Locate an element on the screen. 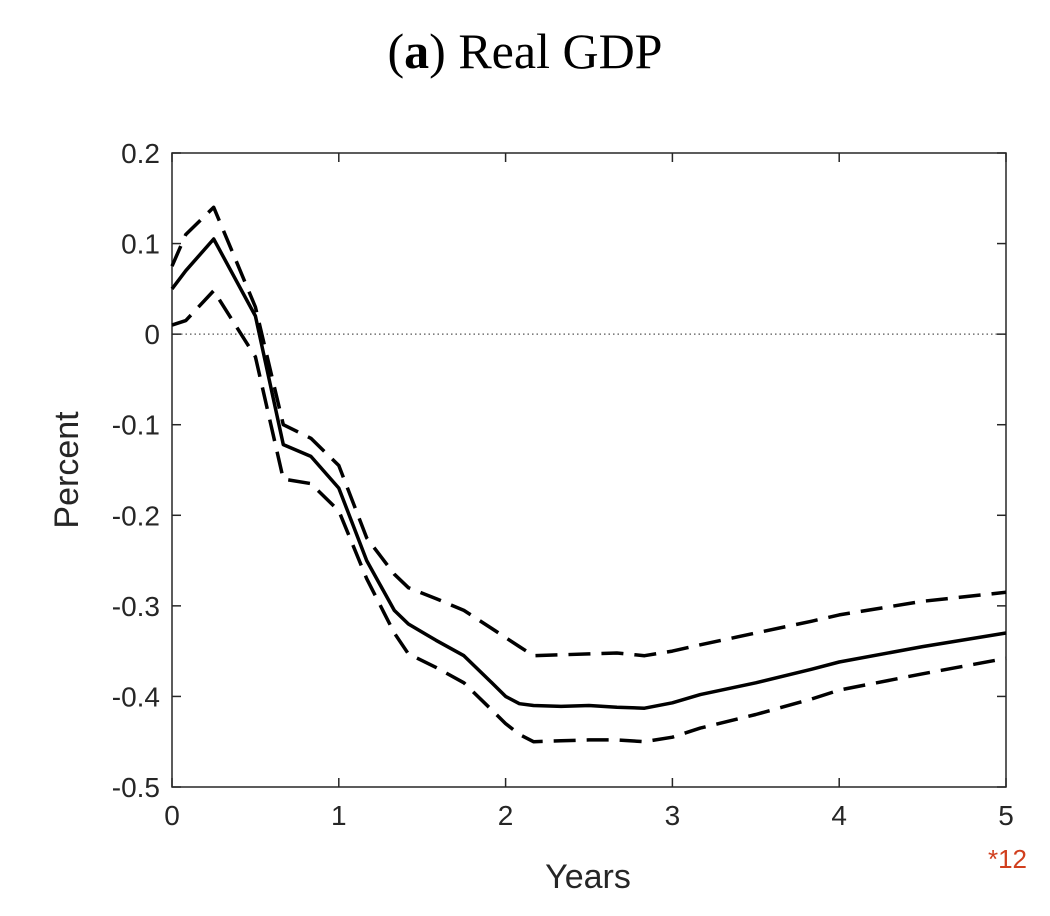 The width and height of the screenshot is (1050, 916). x-tick-label: 4 is located at coordinates (839, 815).